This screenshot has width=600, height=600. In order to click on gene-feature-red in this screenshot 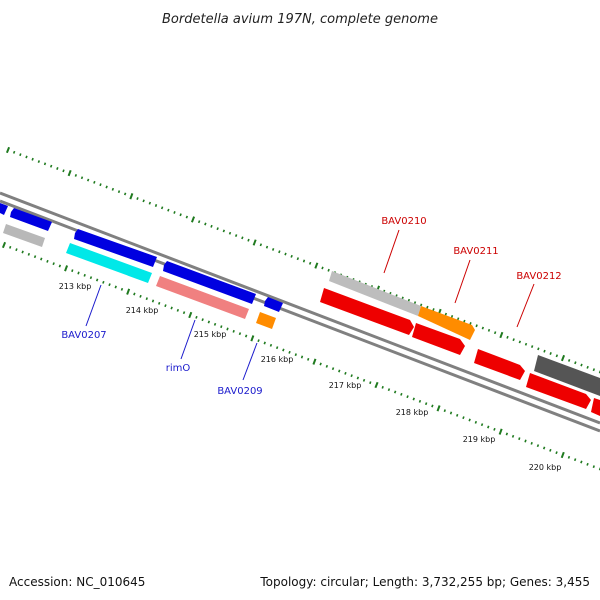, I will do `click(595, 407)`.